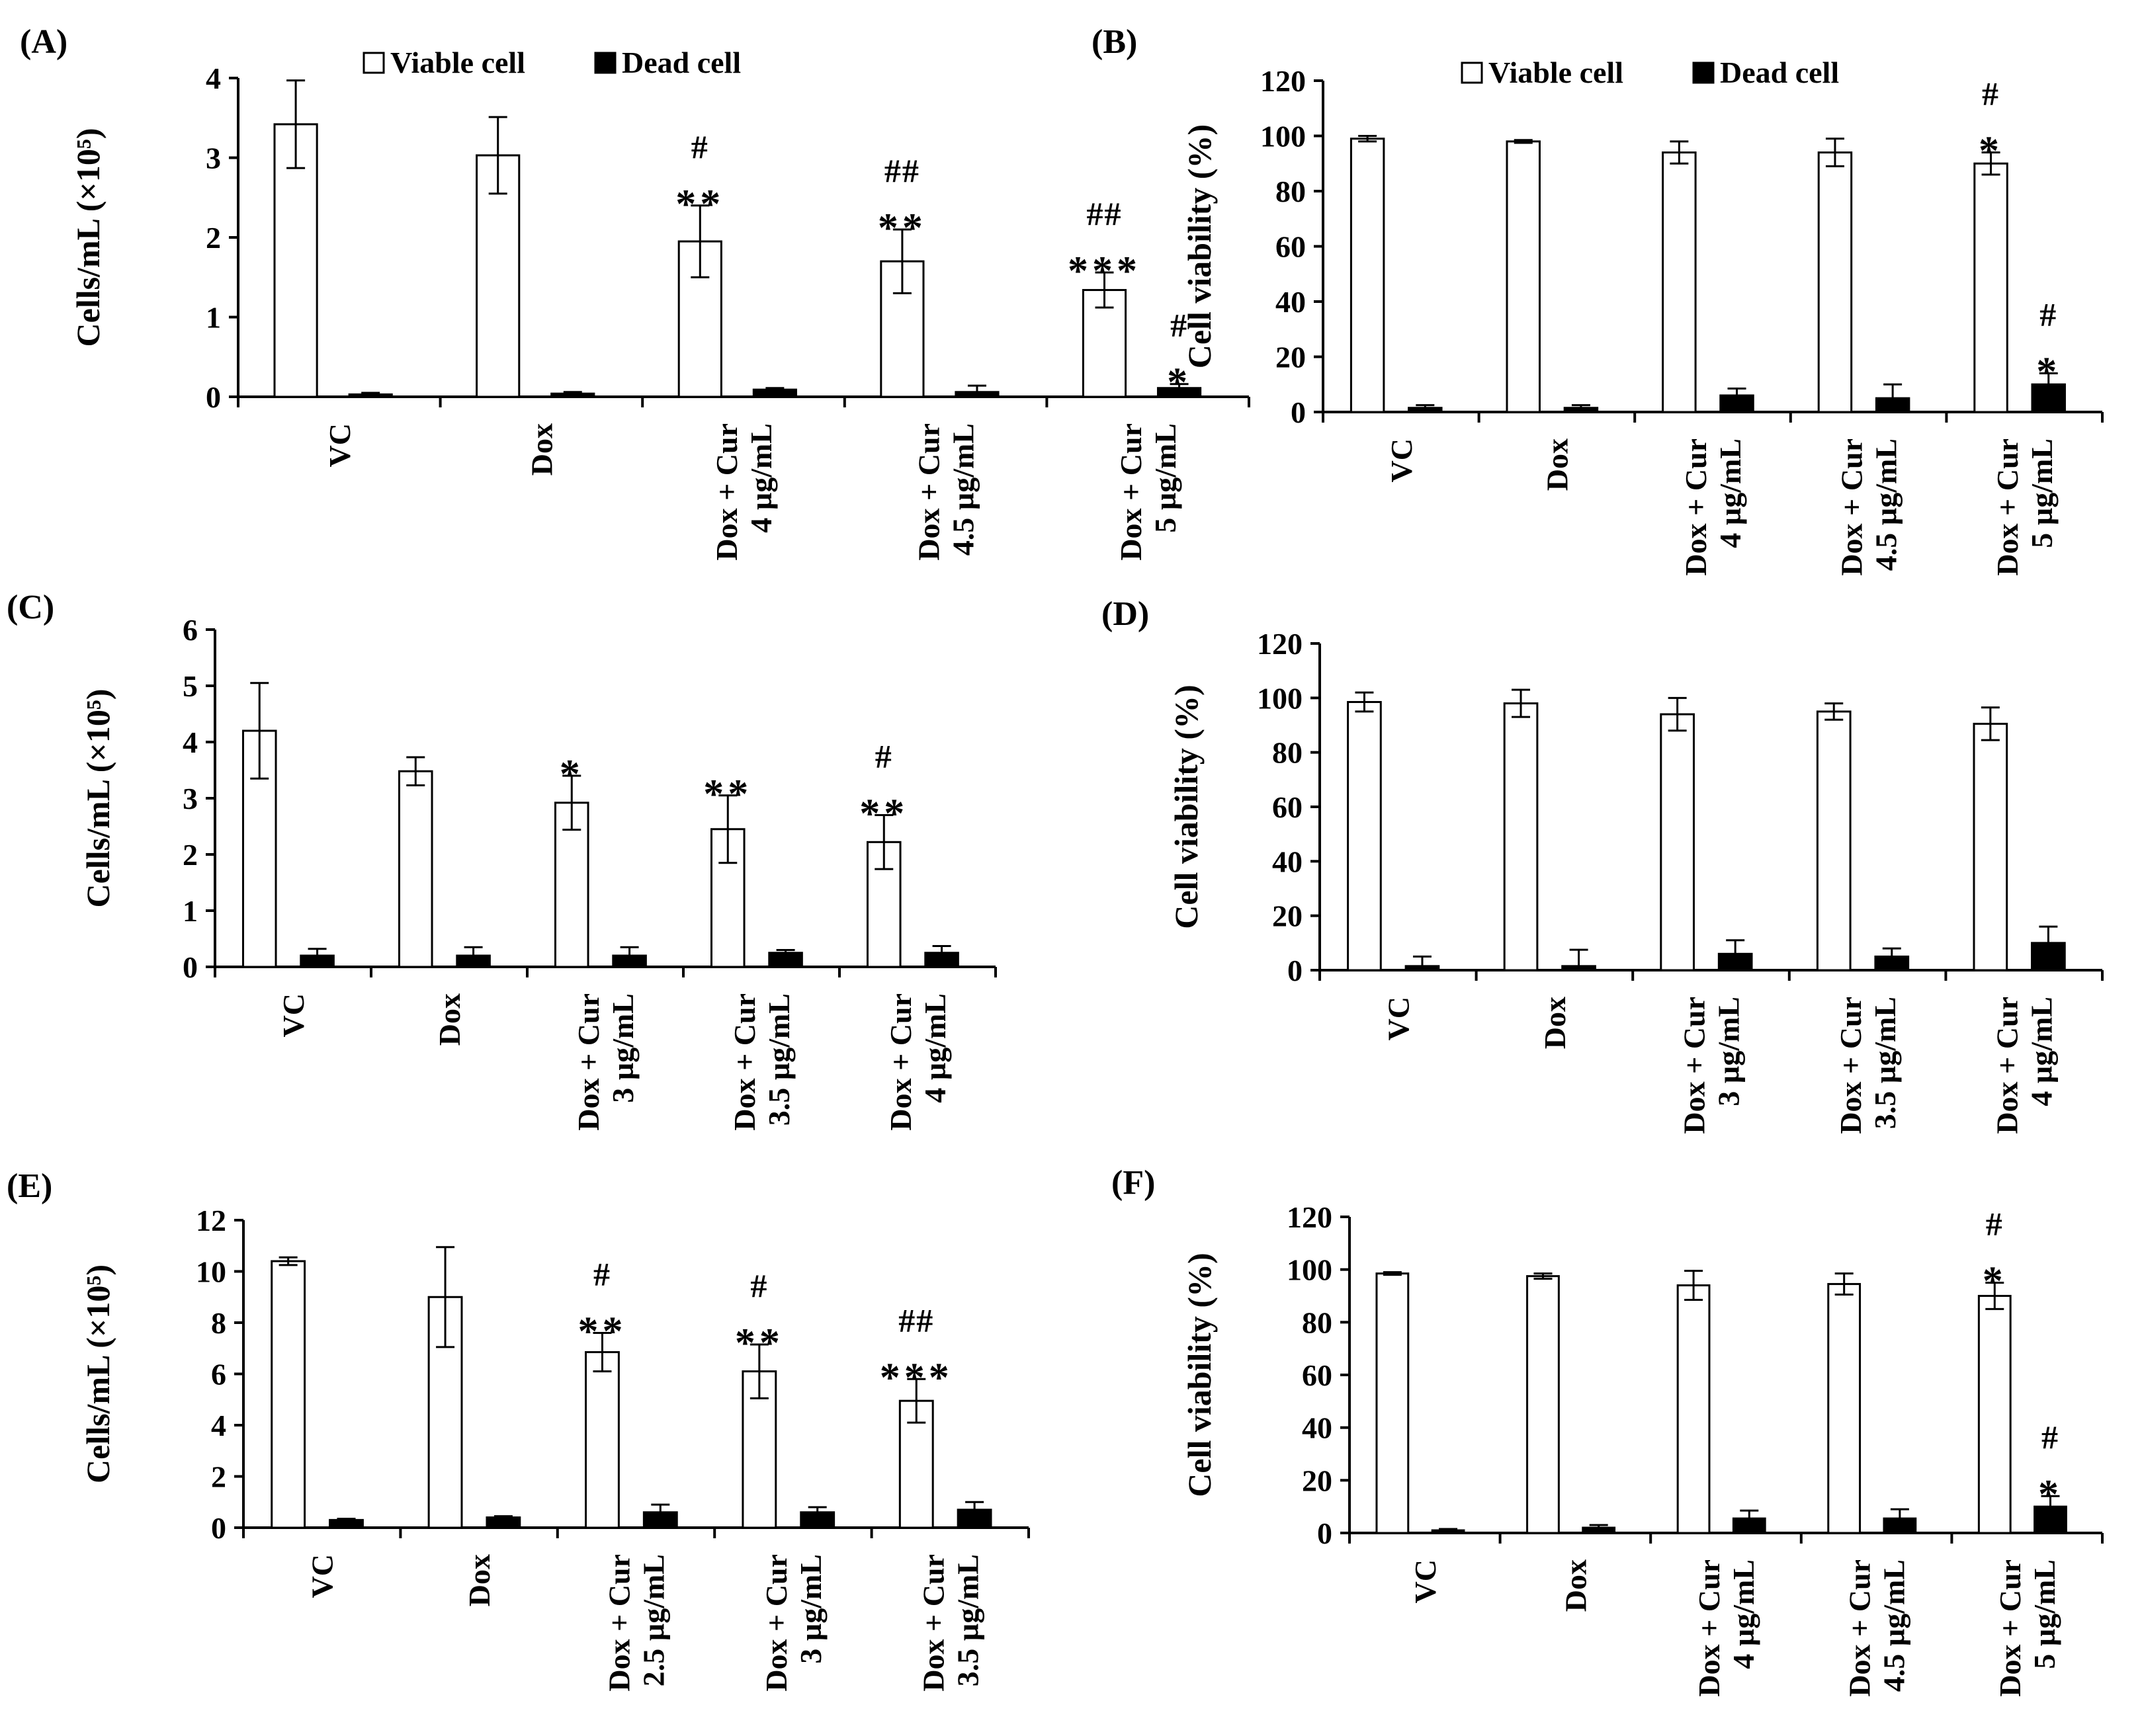  Describe the element at coordinates (218, 1323) in the screenshot. I see `y-tick-label: 8` at that location.